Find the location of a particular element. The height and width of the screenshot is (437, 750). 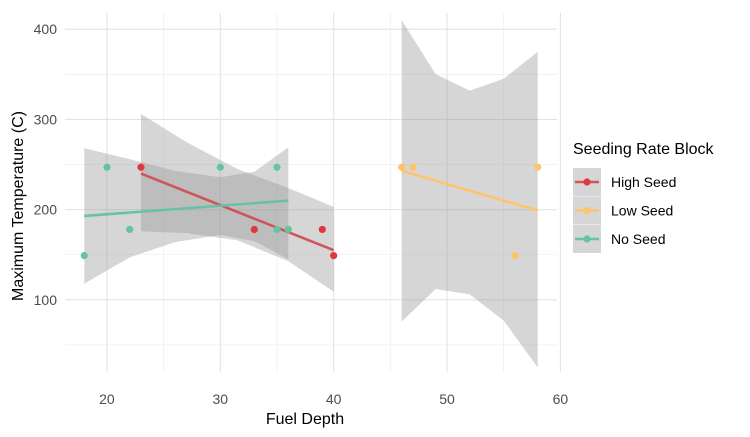

legend-title: Seeding Rate Block is located at coordinates (644, 149).